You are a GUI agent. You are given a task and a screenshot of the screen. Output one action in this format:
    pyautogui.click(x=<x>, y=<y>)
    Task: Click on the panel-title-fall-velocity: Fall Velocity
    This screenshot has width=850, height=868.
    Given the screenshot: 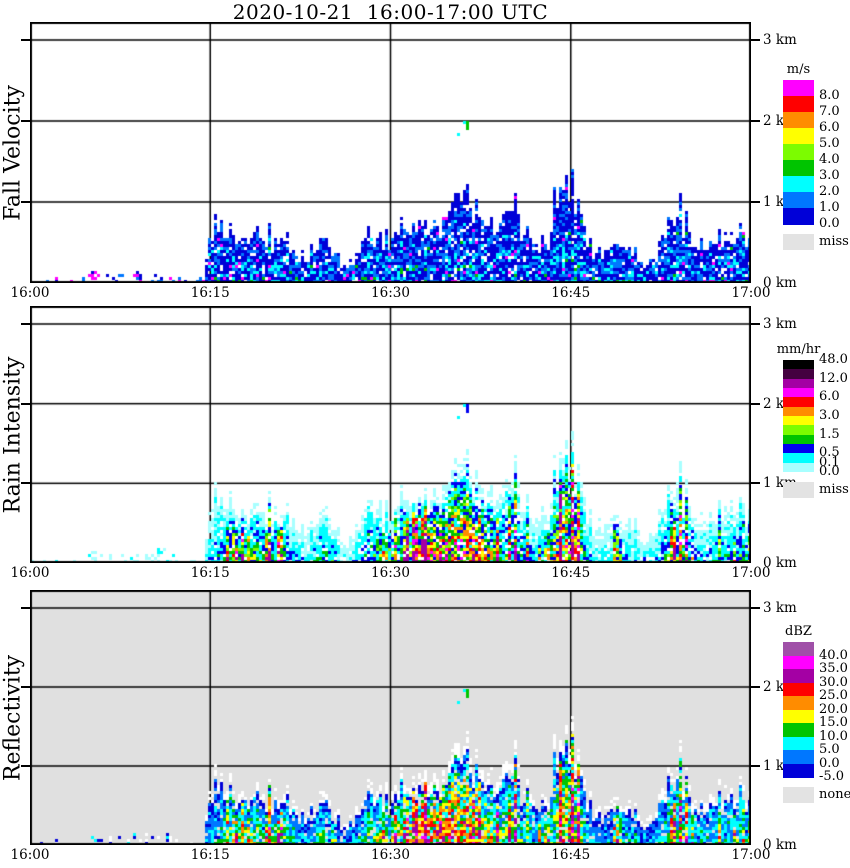 What is the action you would take?
    pyautogui.click(x=12, y=152)
    